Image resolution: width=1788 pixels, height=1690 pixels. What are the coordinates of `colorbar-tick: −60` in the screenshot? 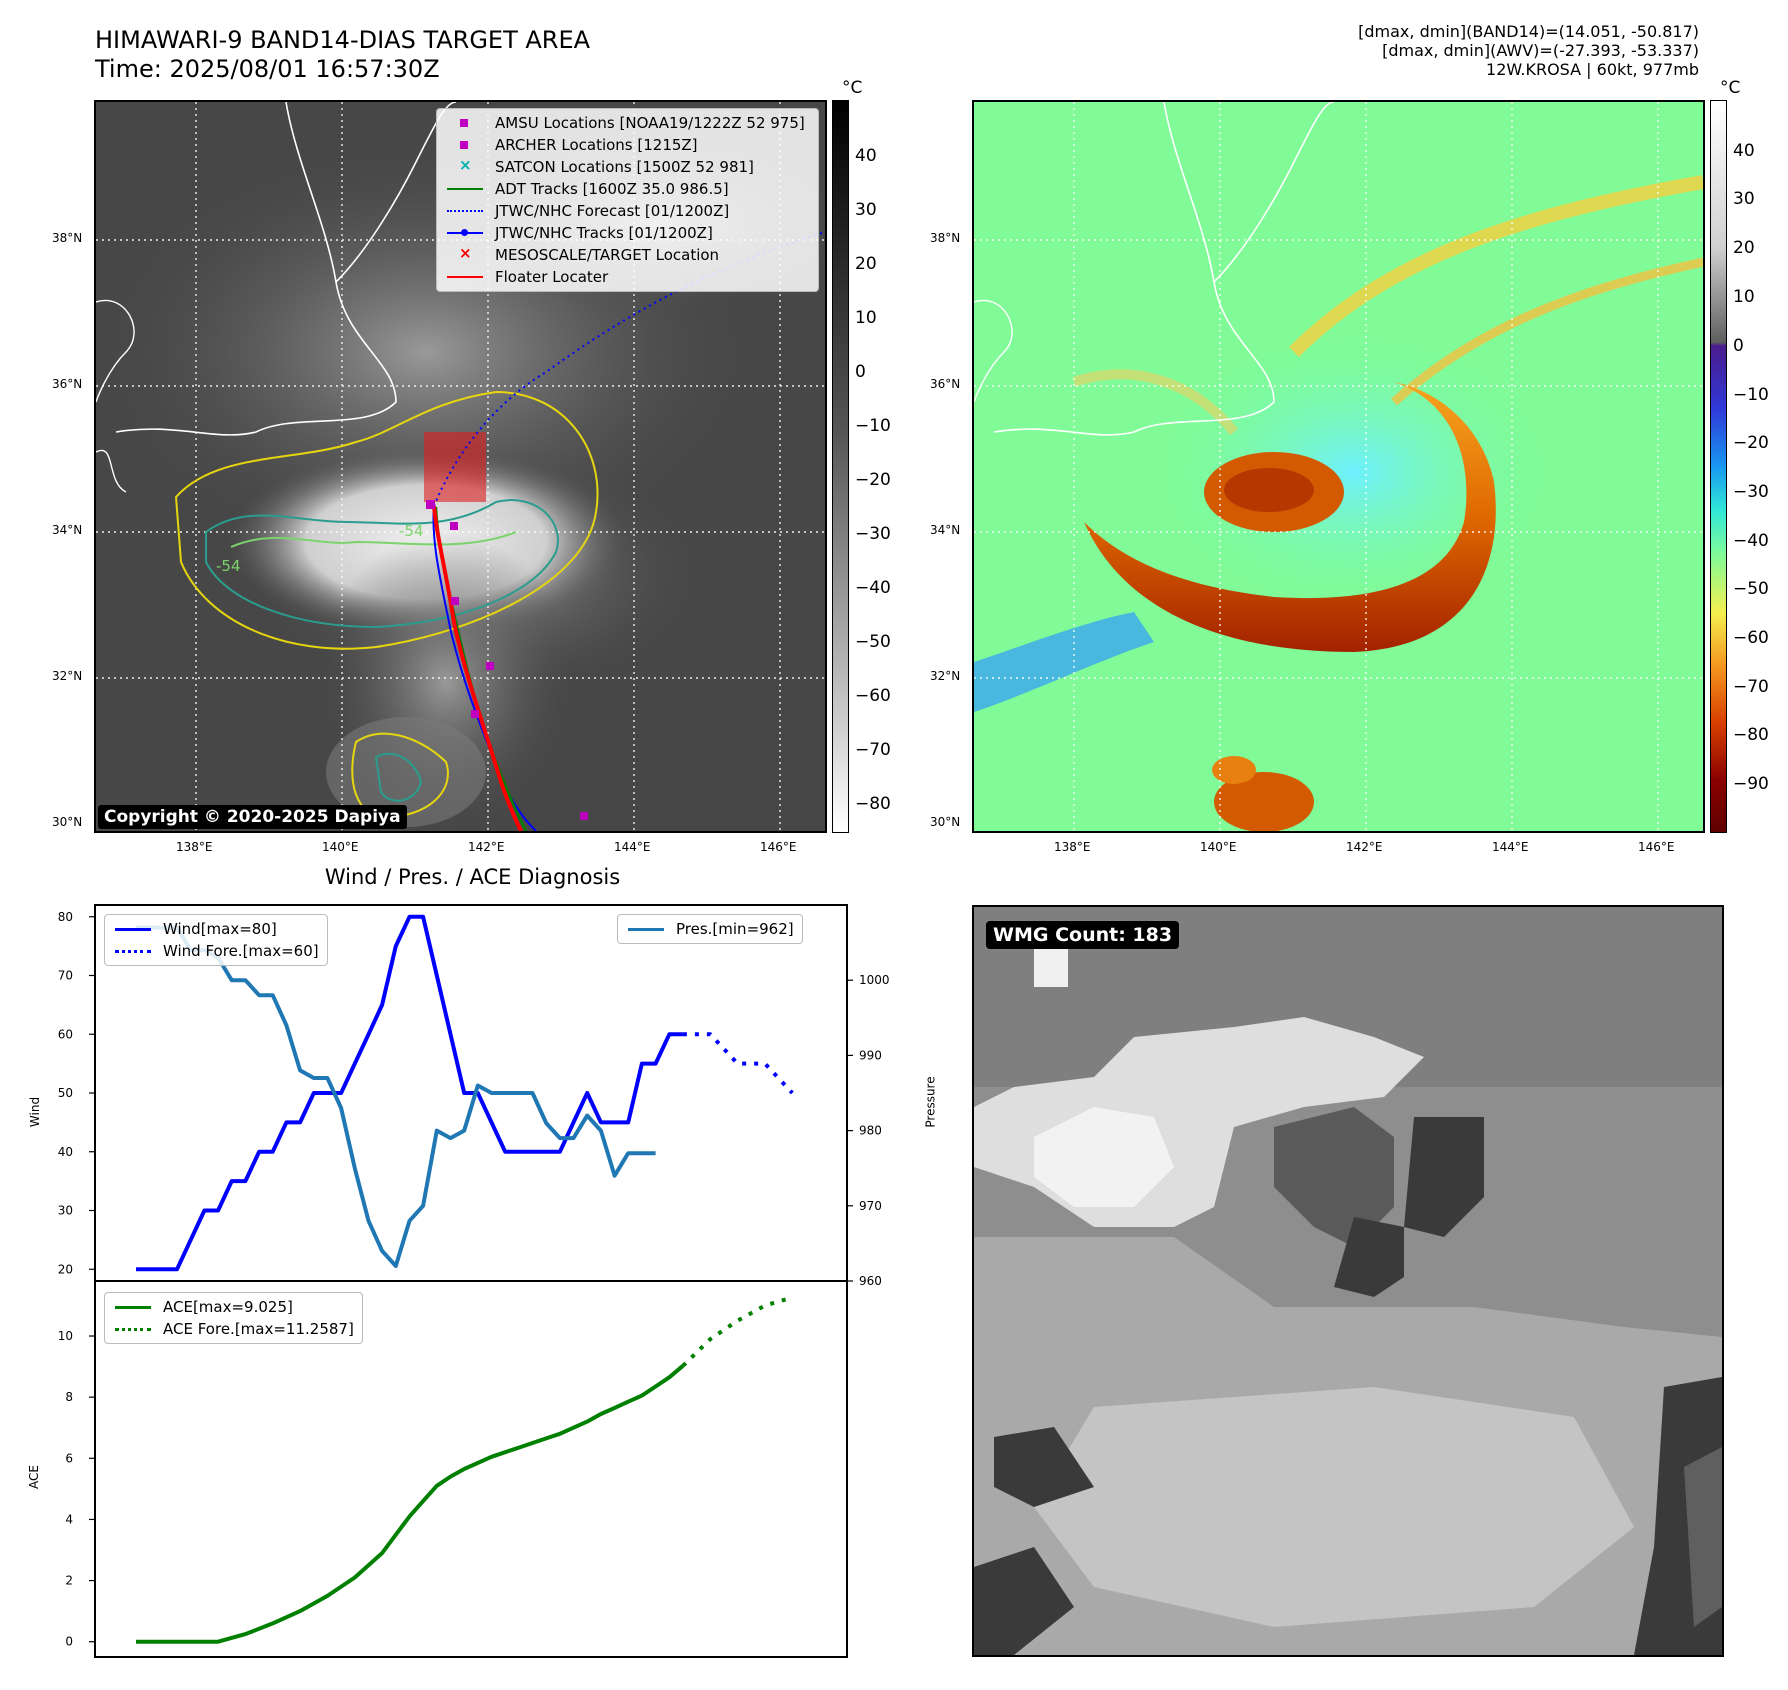 It's located at (1751, 638).